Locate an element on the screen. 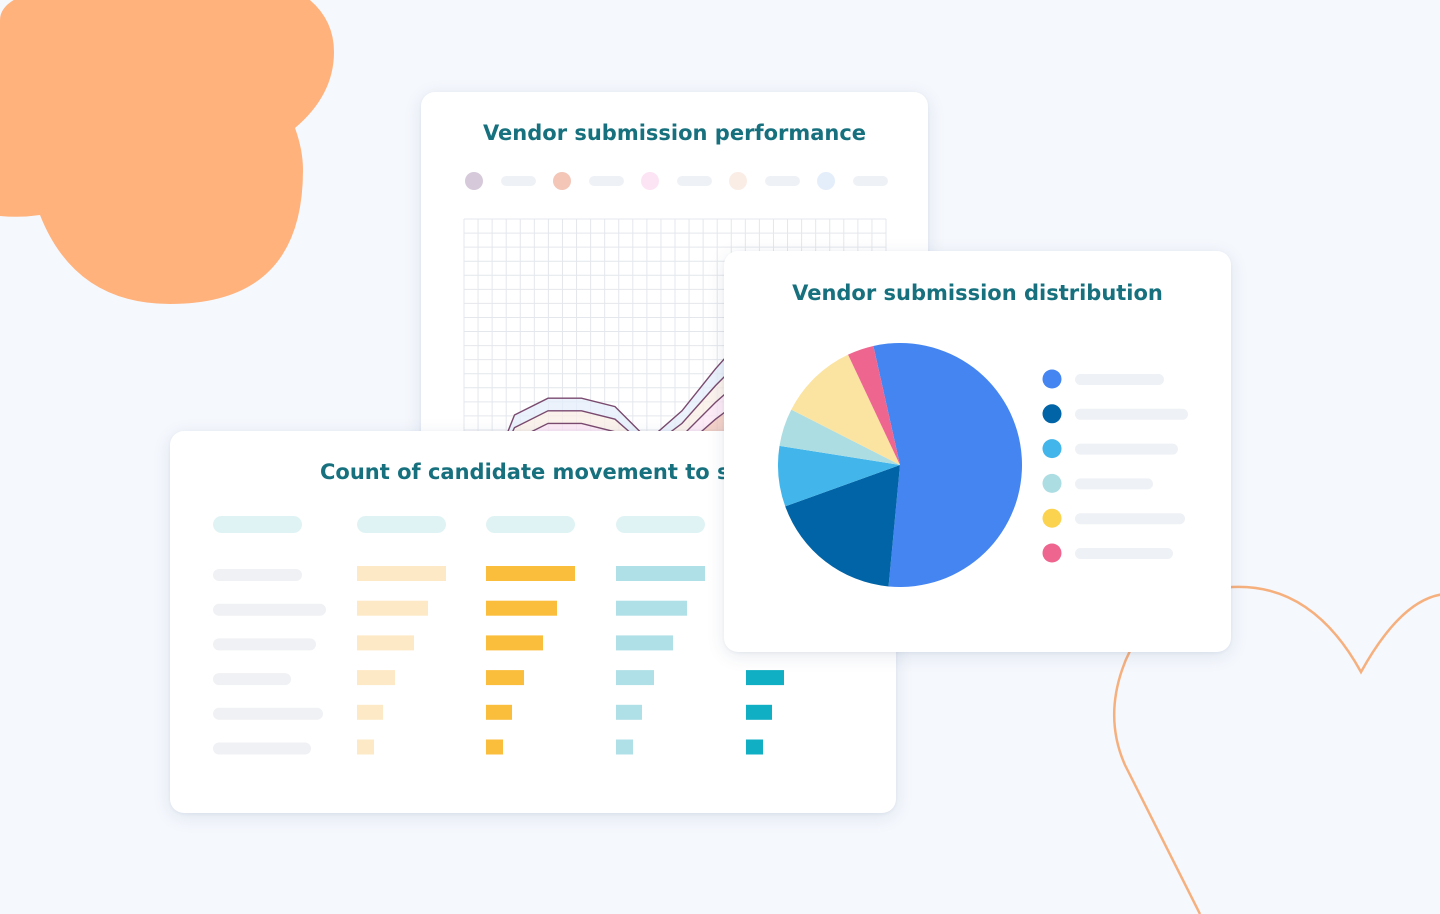 Image resolution: width=1440 pixels, height=914 pixels. bar-col0-row4 is located at coordinates (370, 712).